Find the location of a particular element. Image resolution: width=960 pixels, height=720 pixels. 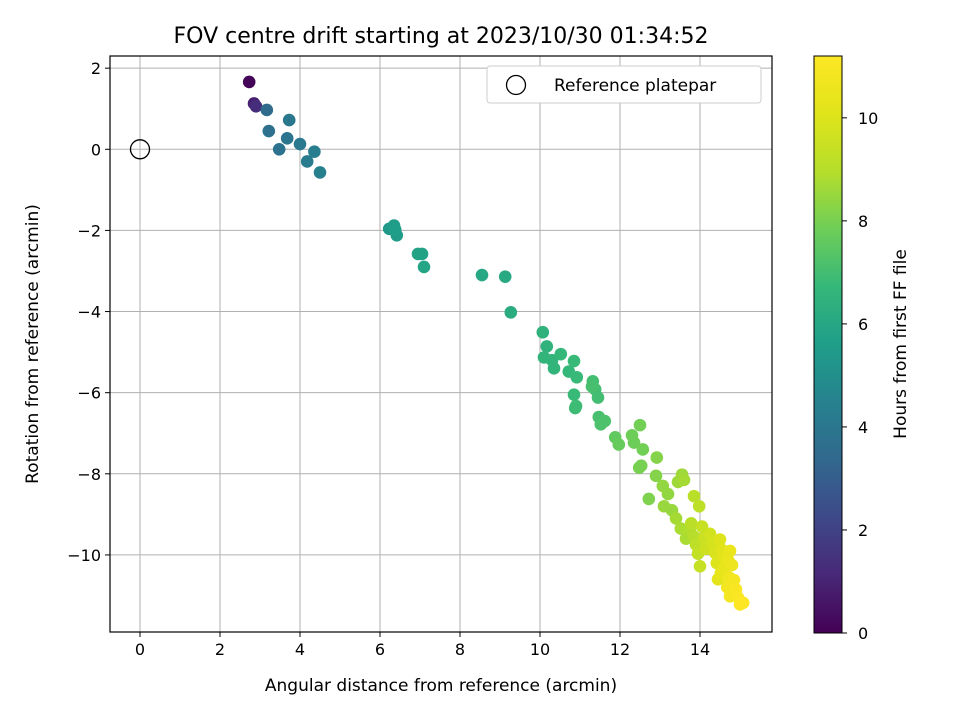

x-tick-label: 10 is located at coordinates (540, 649).